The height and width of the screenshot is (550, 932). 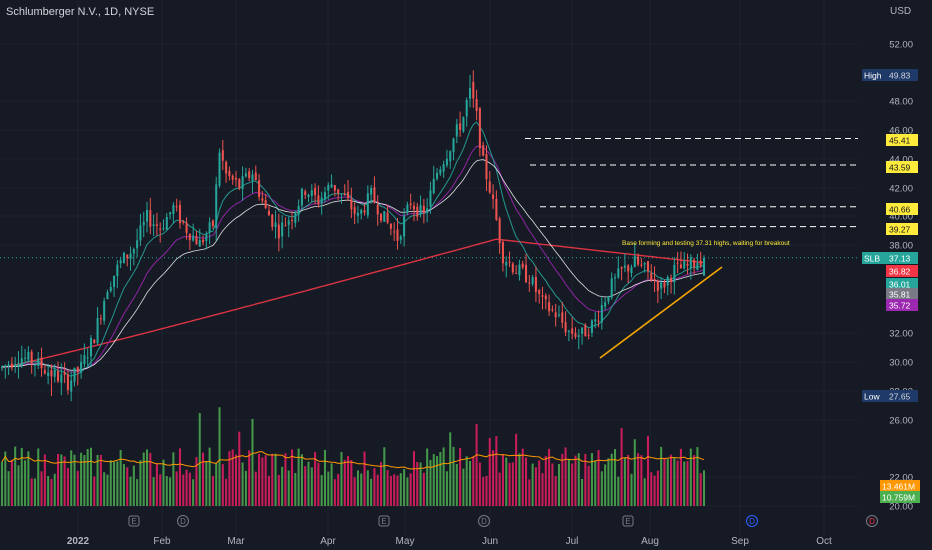 I want to click on y-tick-label: 22.00, so click(x=901, y=478).